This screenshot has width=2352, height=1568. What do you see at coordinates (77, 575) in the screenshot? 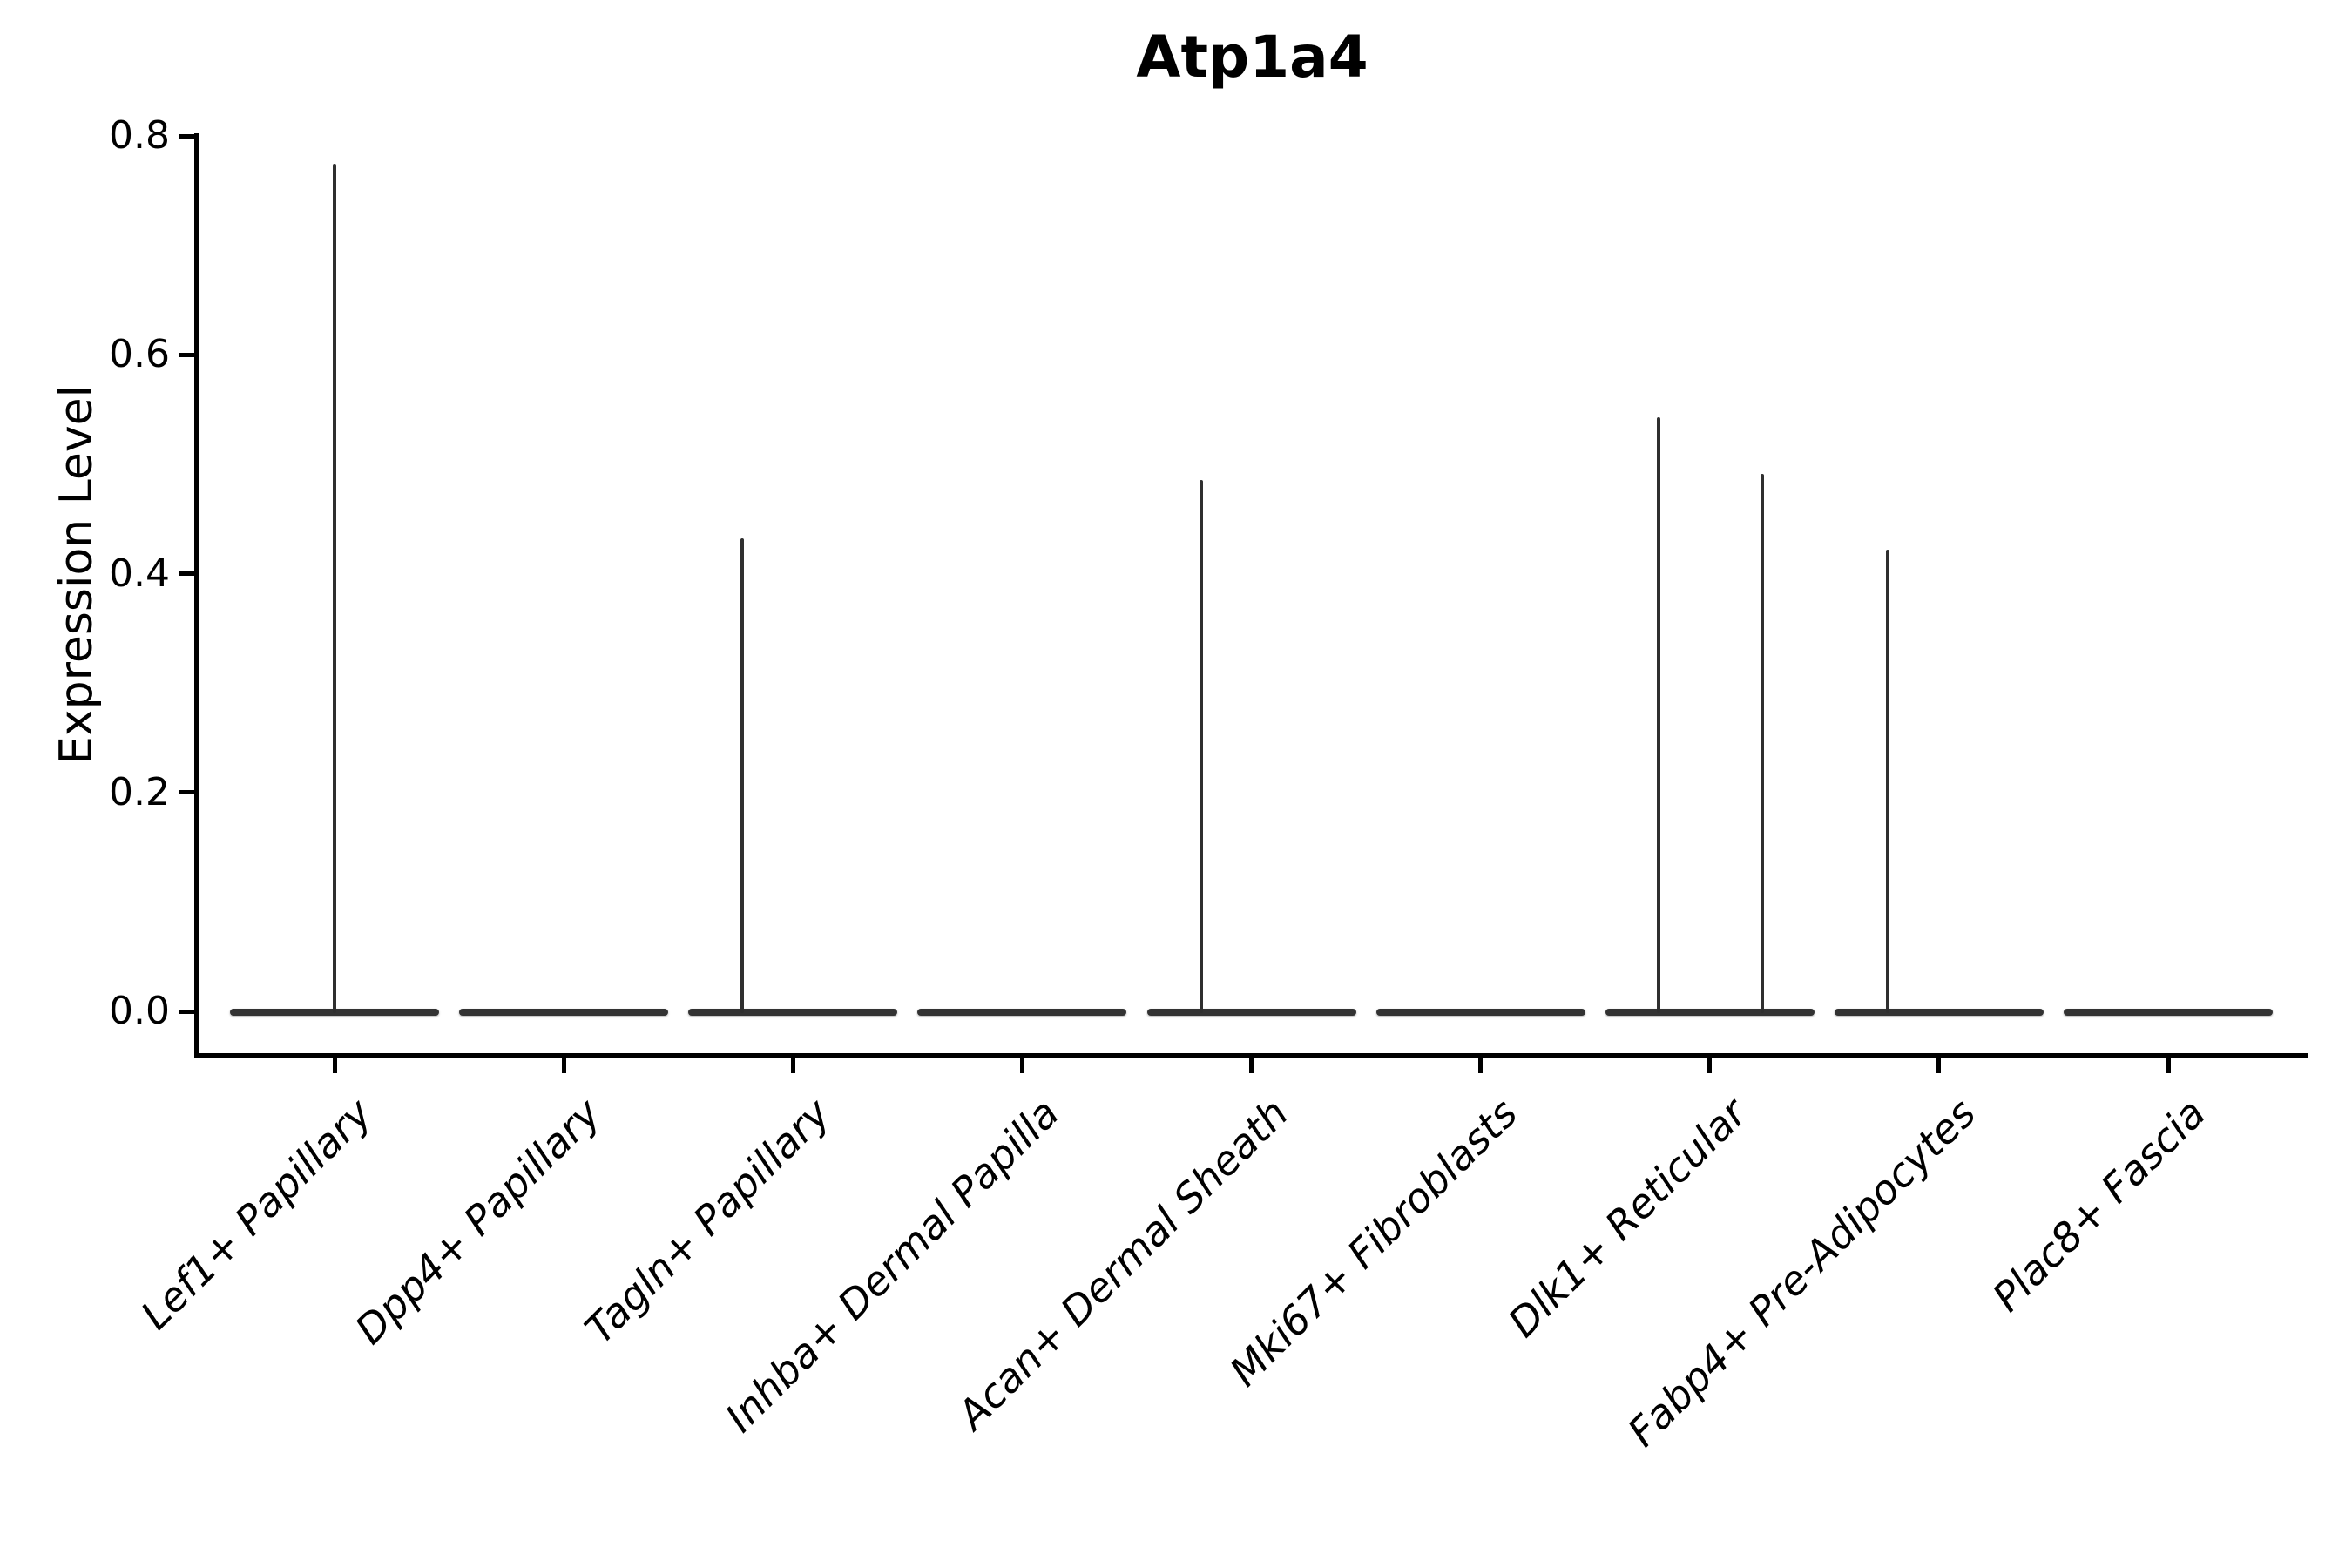
I see `y-axis-label: Expression Level` at bounding box center [77, 575].